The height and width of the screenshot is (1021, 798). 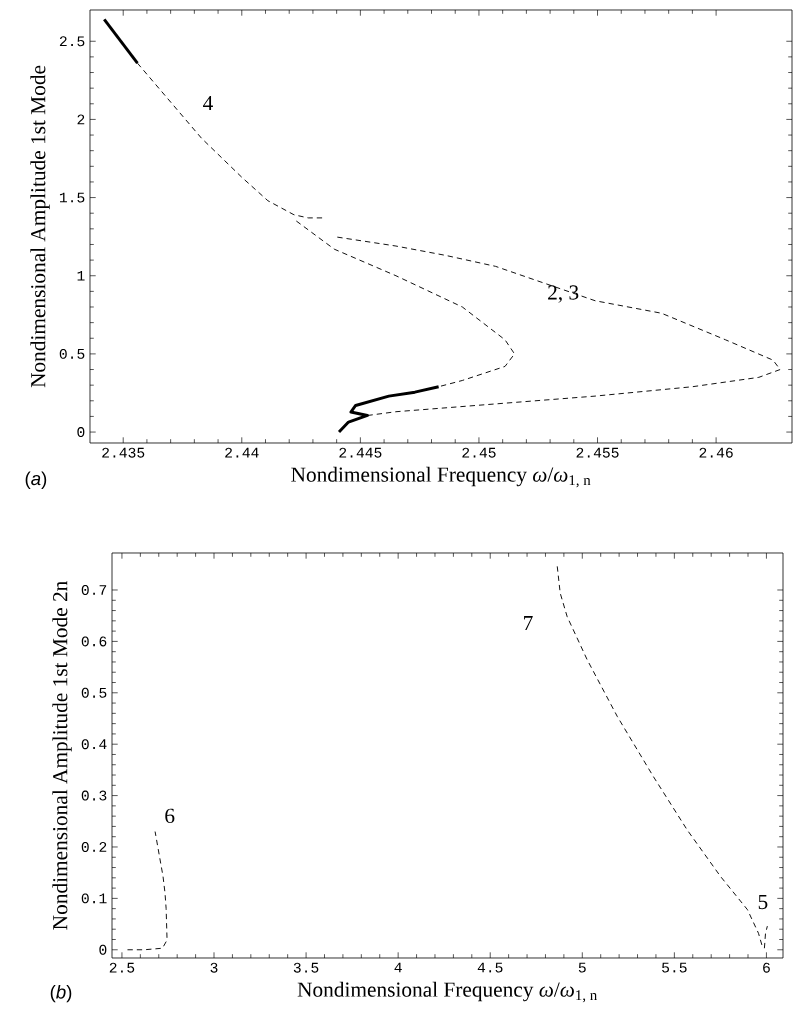 I want to click on x-tick-label: 2.445, so click(x=360, y=452).